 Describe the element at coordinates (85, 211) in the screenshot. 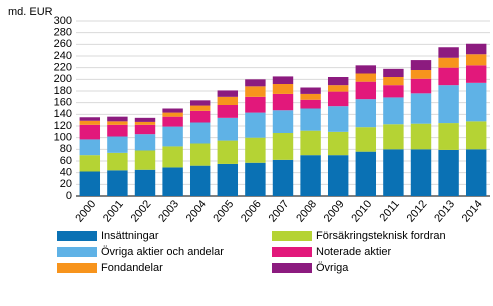

I see `x-tick-label: 2000` at that location.